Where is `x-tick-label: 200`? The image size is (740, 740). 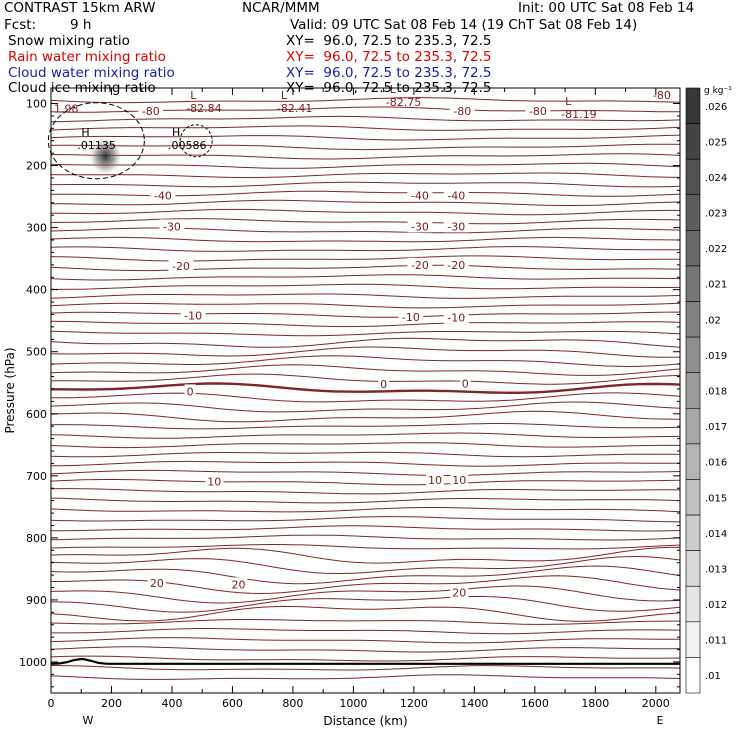 x-tick-label: 200 is located at coordinates (111, 703).